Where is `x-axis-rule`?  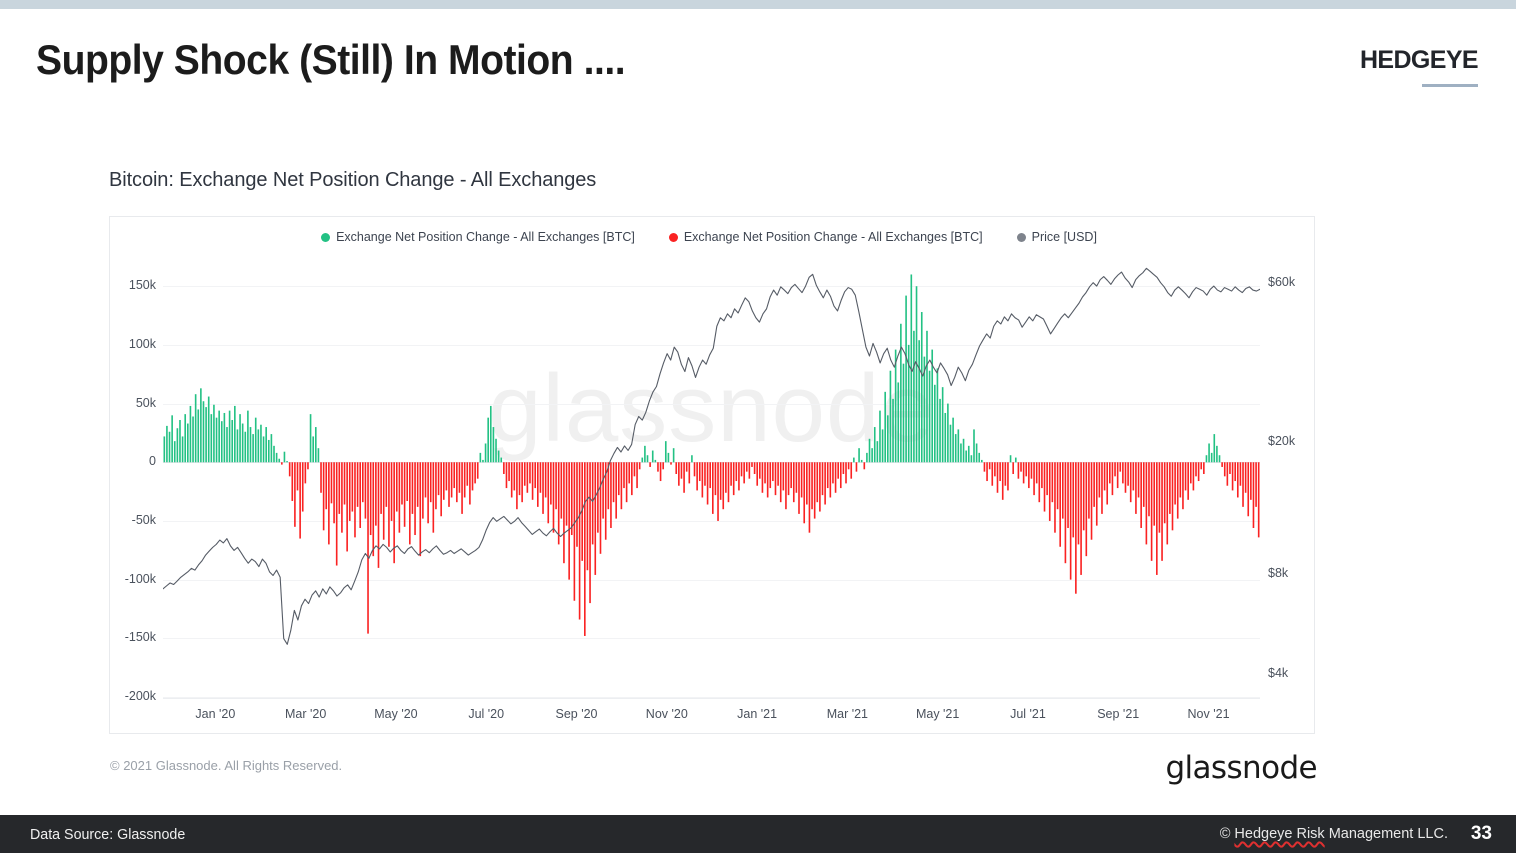
x-axis-rule is located at coordinates (711, 698).